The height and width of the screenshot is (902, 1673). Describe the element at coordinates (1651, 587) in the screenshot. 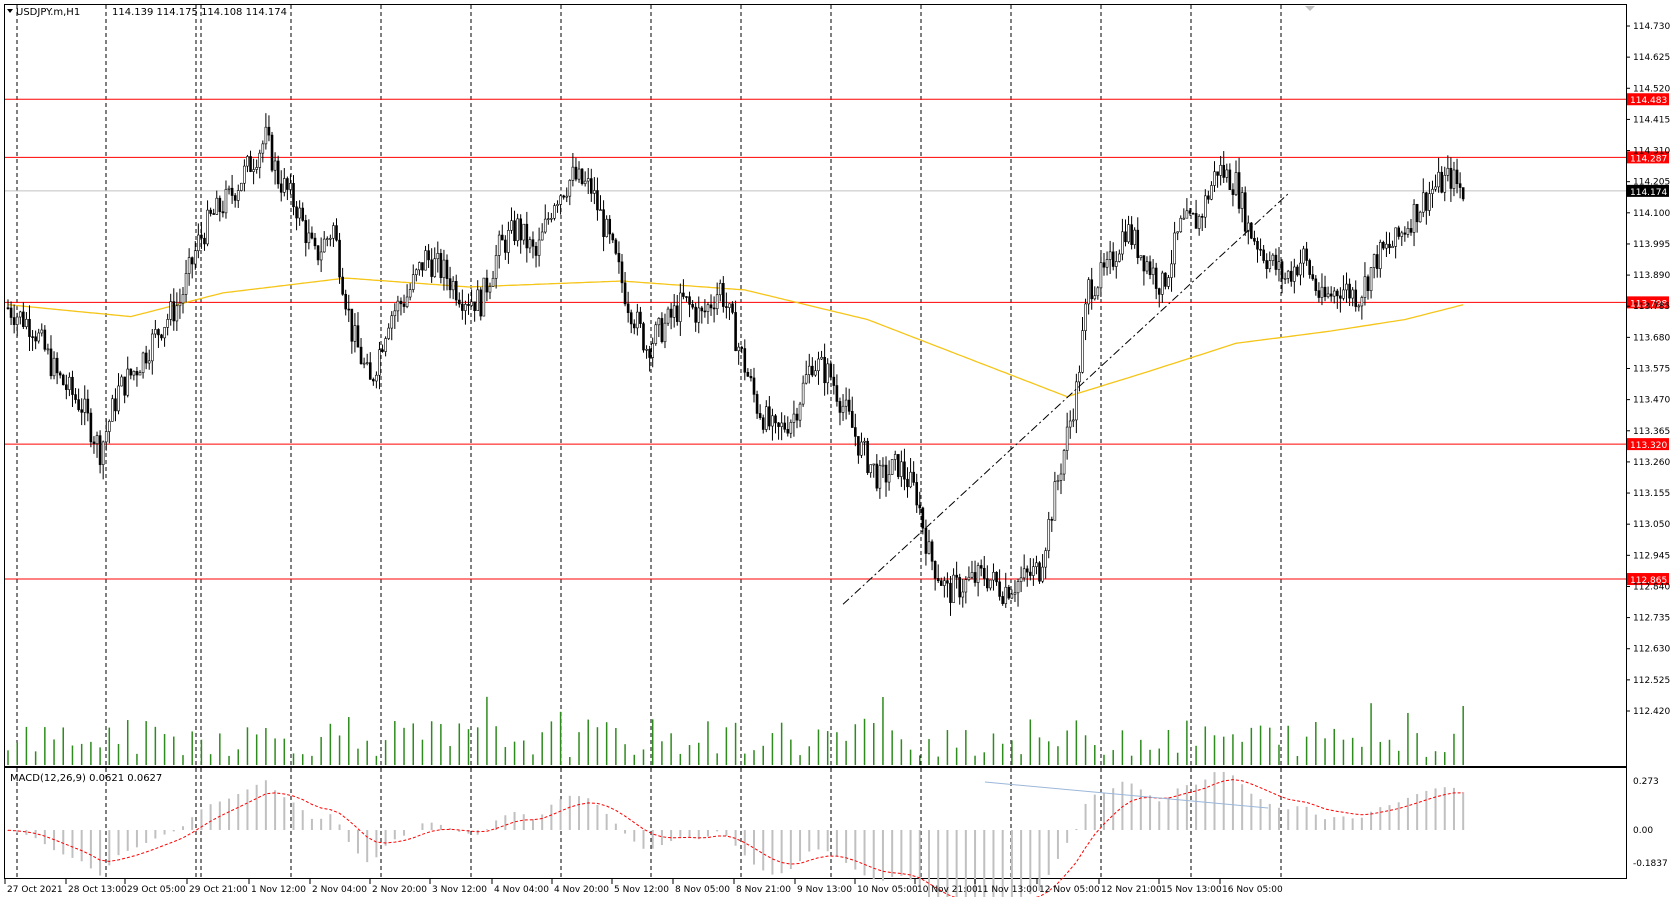

I see `price-tick-label: 112.840` at that location.